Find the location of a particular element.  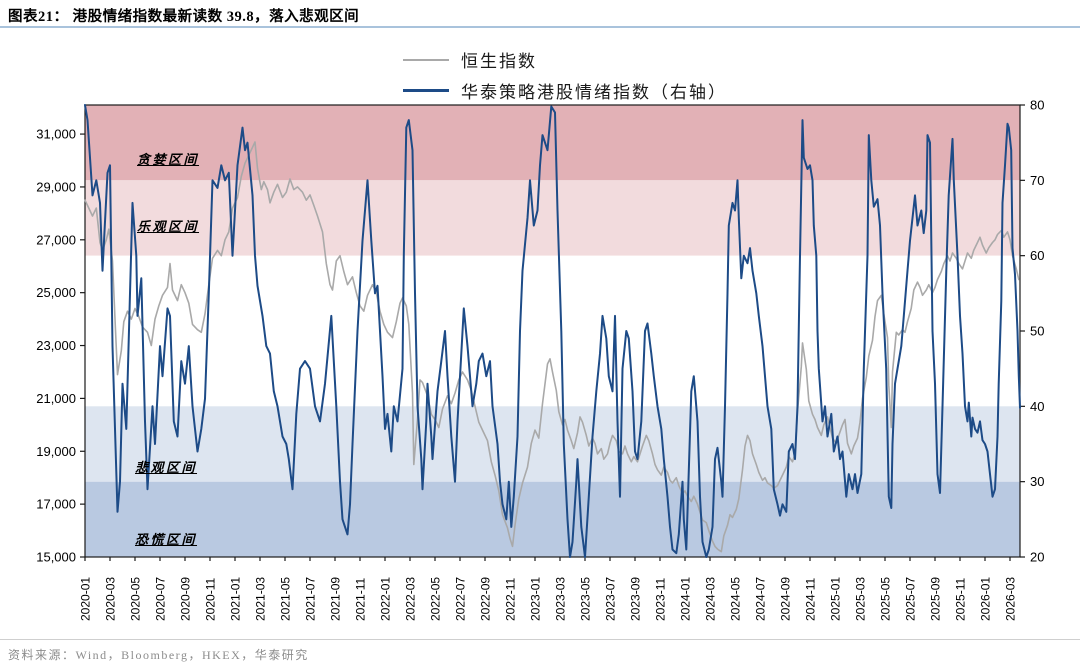

x-axis-label: 2021-09 is located at coordinates (336, 599).